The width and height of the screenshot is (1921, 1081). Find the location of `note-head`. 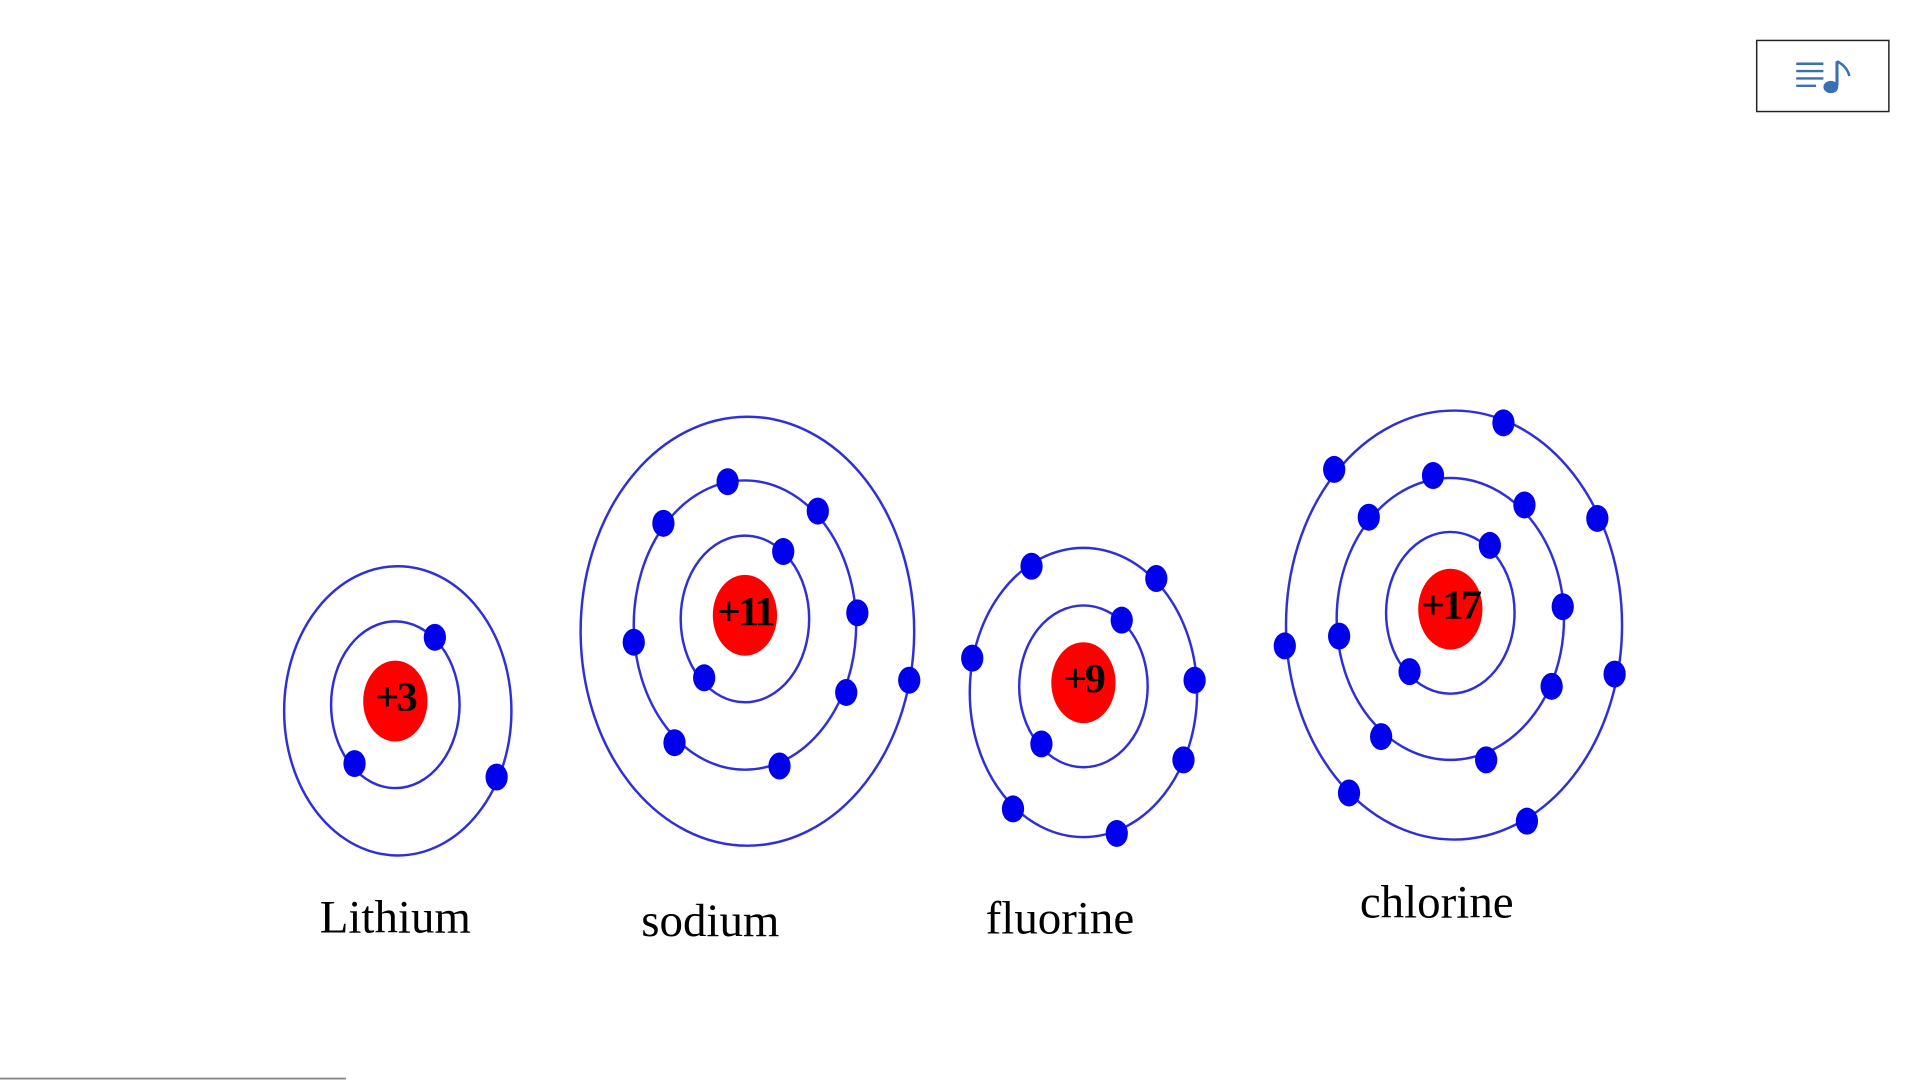

note-head is located at coordinates (1831, 87).